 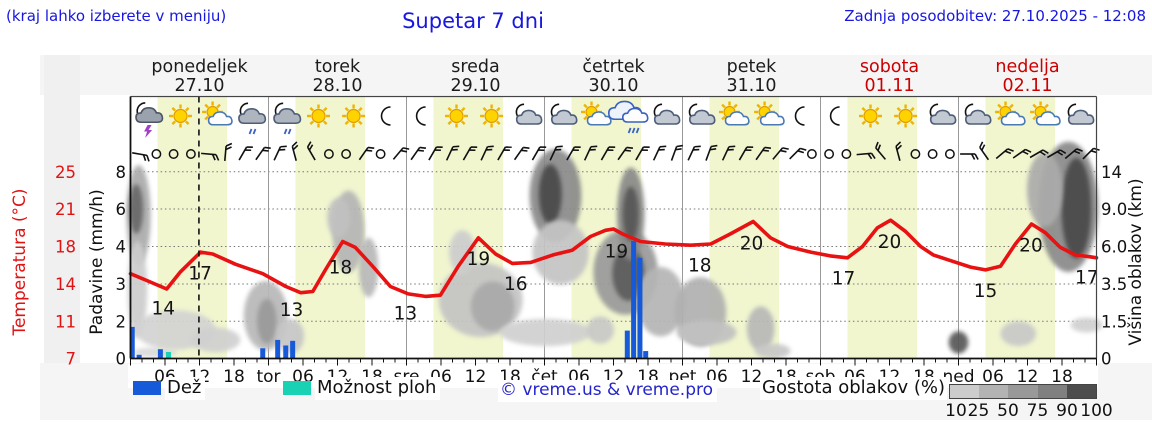 I want to click on density-scale-label: 10, so click(x=956, y=411).